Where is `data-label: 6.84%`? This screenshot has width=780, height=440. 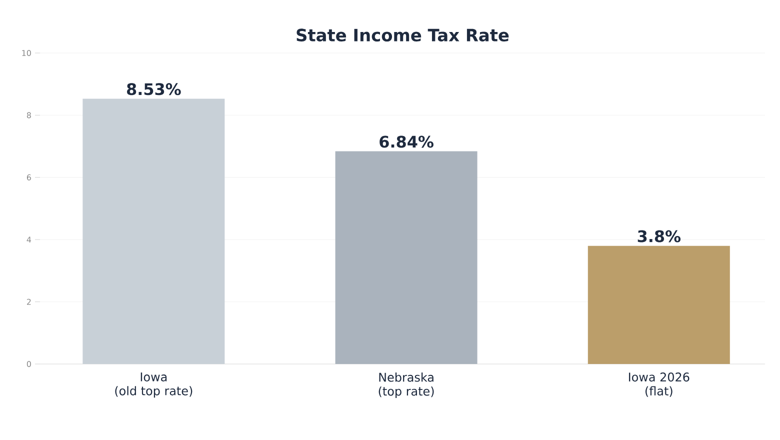 data-label: 6.84% is located at coordinates (407, 142).